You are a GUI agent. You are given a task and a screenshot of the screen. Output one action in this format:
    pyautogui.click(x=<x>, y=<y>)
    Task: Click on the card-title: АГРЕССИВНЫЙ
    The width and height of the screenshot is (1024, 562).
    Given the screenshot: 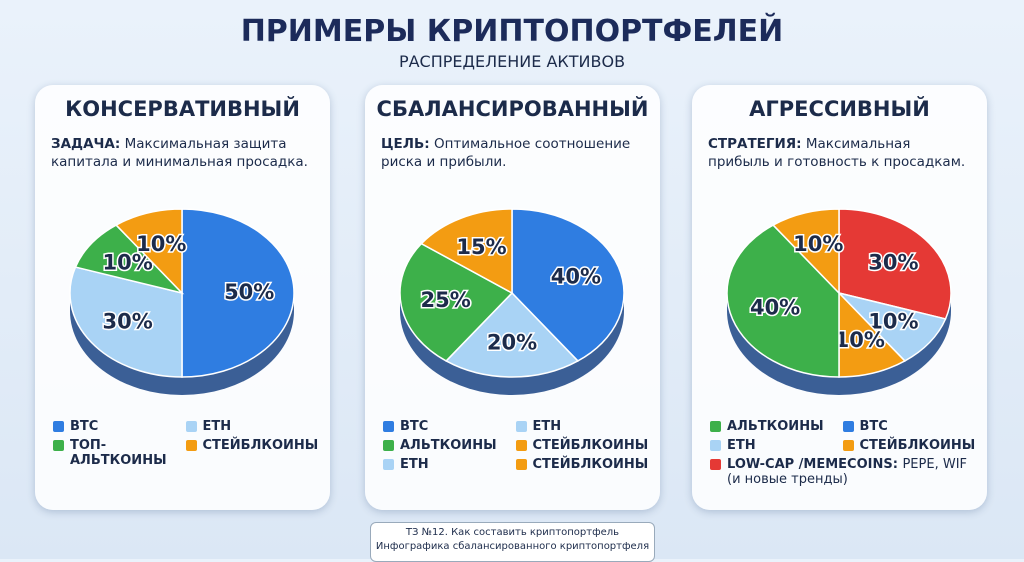 What is the action you would take?
    pyautogui.click(x=839, y=109)
    